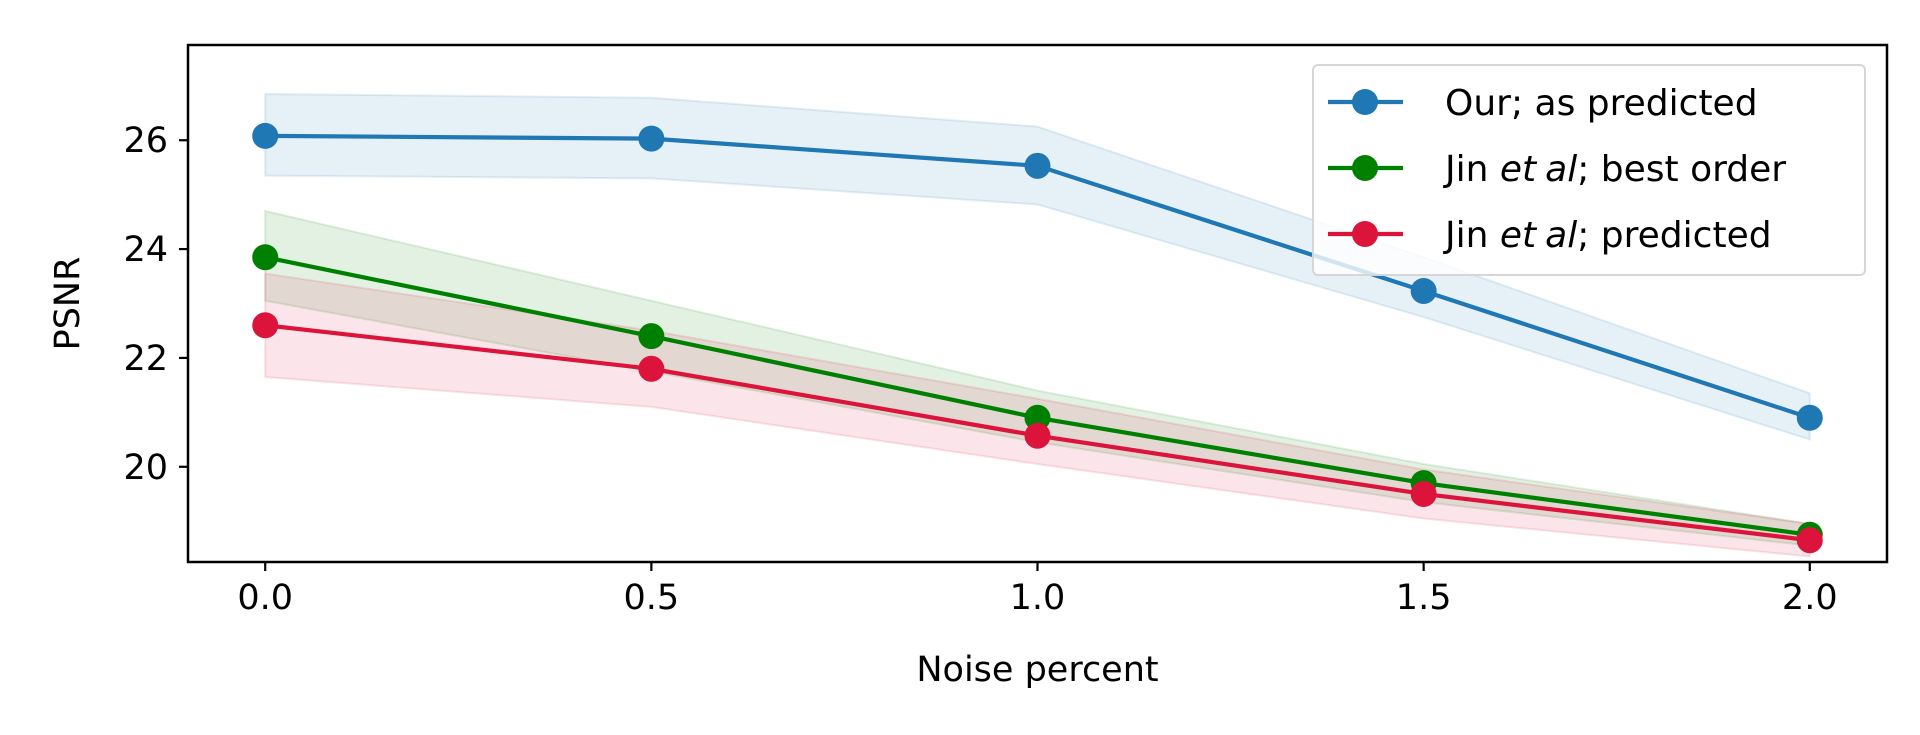 The width and height of the screenshot is (1920, 735). Describe the element at coordinates (145, 250) in the screenshot. I see `y-tick-label: 24` at that location.